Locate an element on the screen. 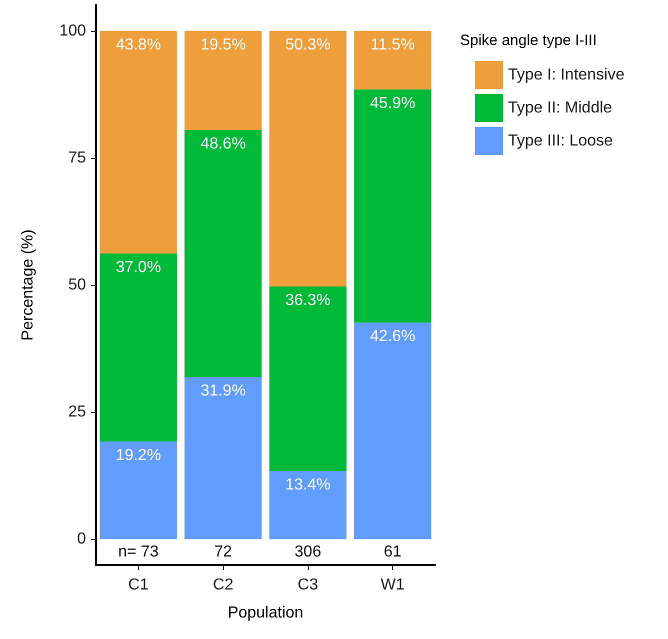  y-tick-label: 0 is located at coordinates (81, 539).